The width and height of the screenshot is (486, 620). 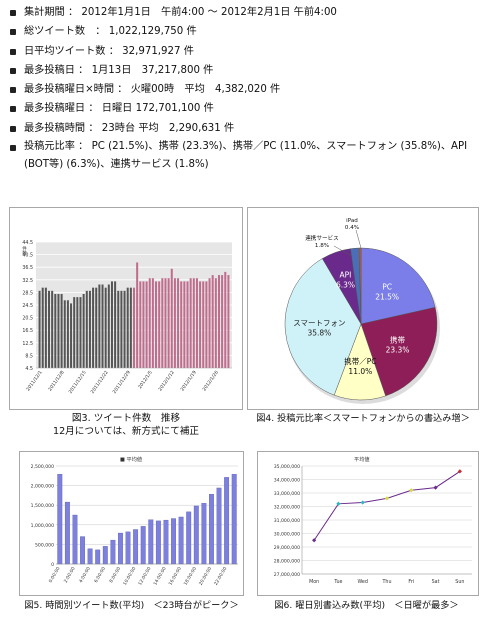 I want to click on fig6-caption-text: 図6. 曜日別書込み数(平均) ＜日曜が最多＞, so click(x=366, y=605).